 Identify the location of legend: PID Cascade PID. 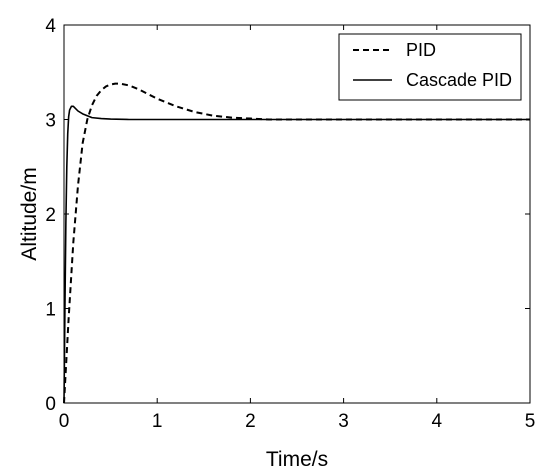
(430, 67).